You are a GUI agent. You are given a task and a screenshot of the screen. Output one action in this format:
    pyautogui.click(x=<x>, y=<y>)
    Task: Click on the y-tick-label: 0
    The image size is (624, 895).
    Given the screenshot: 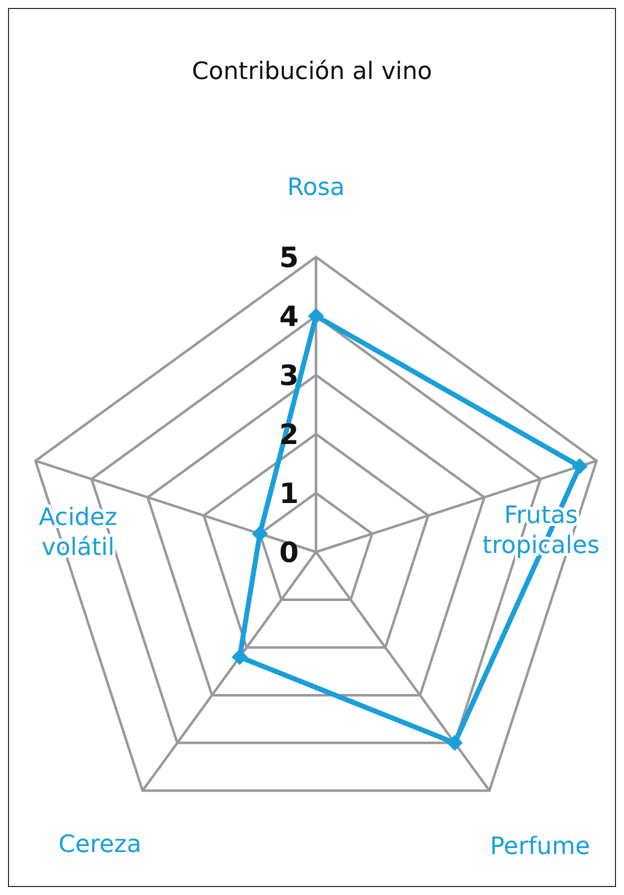 What is the action you would take?
    pyautogui.click(x=289, y=552)
    